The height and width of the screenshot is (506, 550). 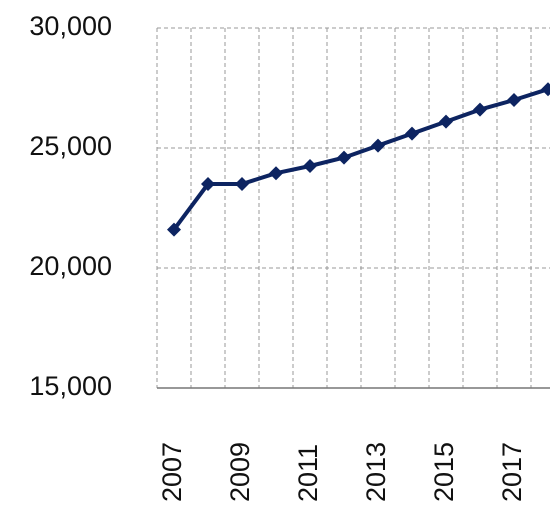 I want to click on x-tick-label: 2015, so click(x=444, y=472).